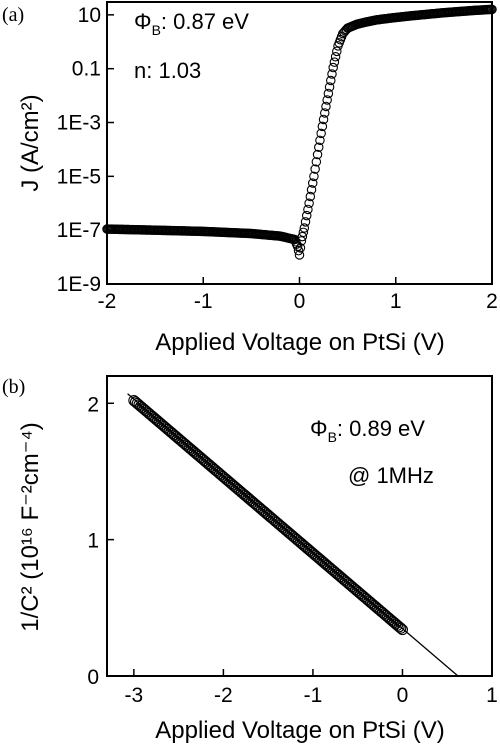 The width and height of the screenshot is (500, 747). I want to click on panel-b-xlabel: Applied Voltage on PtSi (V), so click(300, 730).